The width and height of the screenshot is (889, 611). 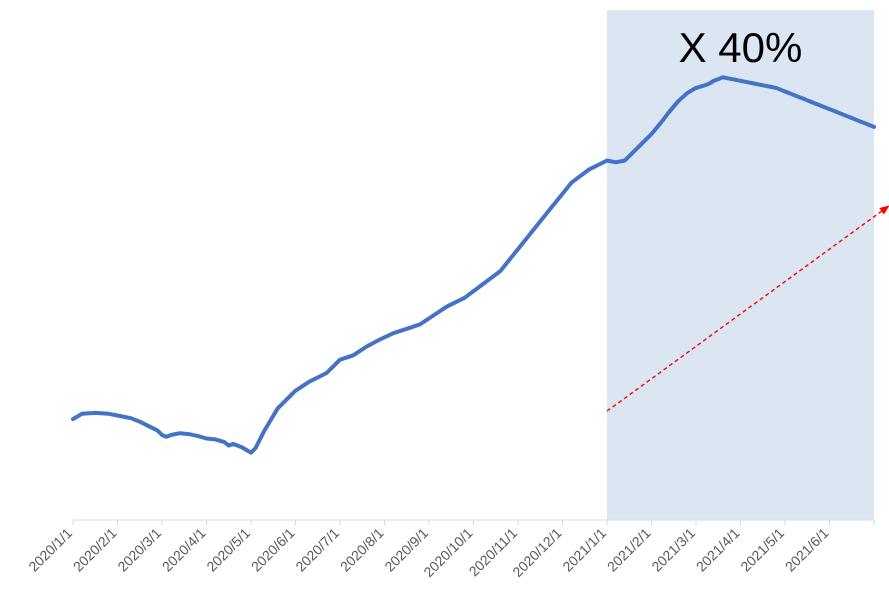 What do you see at coordinates (747, 308) in the screenshot?
I see `trend-arrow` at bounding box center [747, 308].